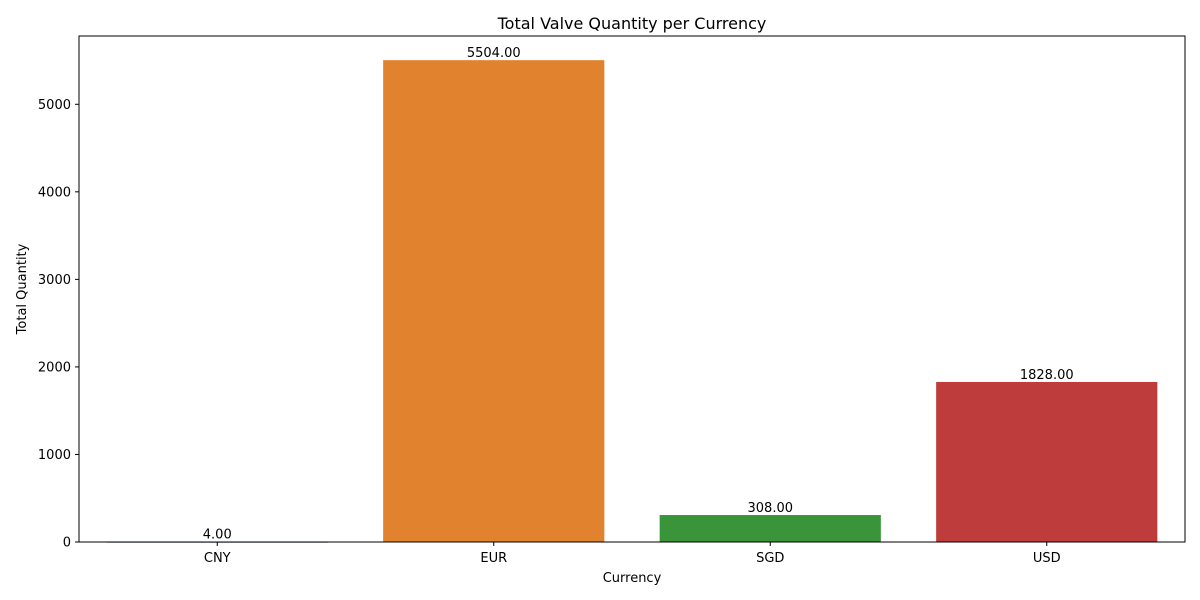  Describe the element at coordinates (54, 105) in the screenshot. I see `y-tick-label-5000: 5000` at that location.